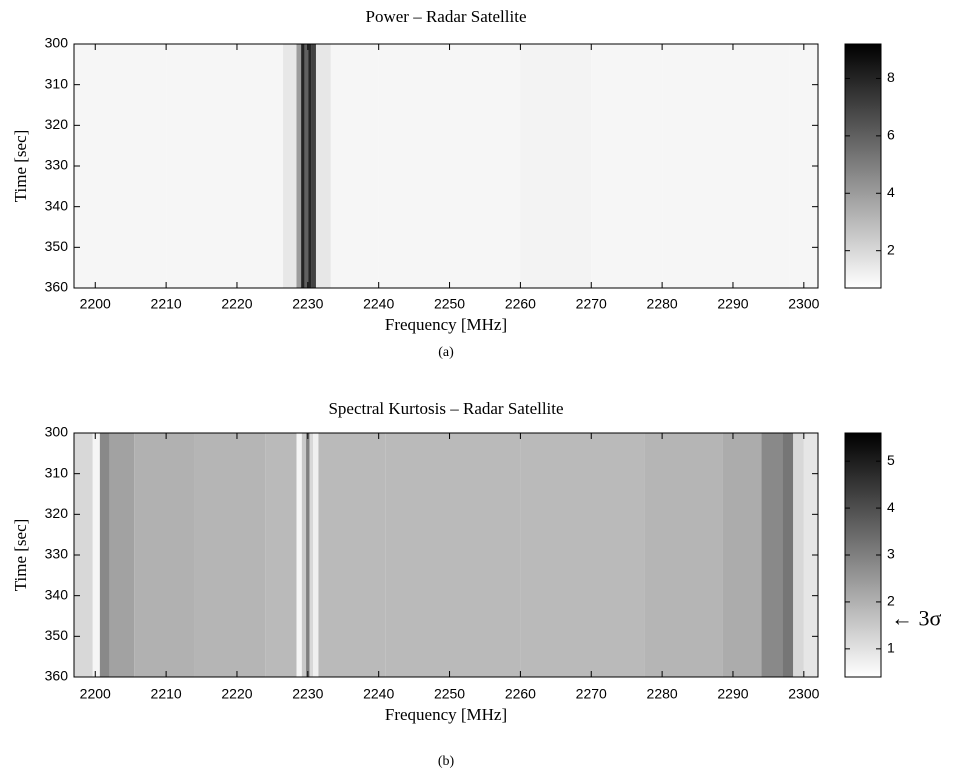 The image size is (964, 776). What do you see at coordinates (446, 16) in the screenshot?
I see `chart-title: Power – Radar Satellite` at bounding box center [446, 16].